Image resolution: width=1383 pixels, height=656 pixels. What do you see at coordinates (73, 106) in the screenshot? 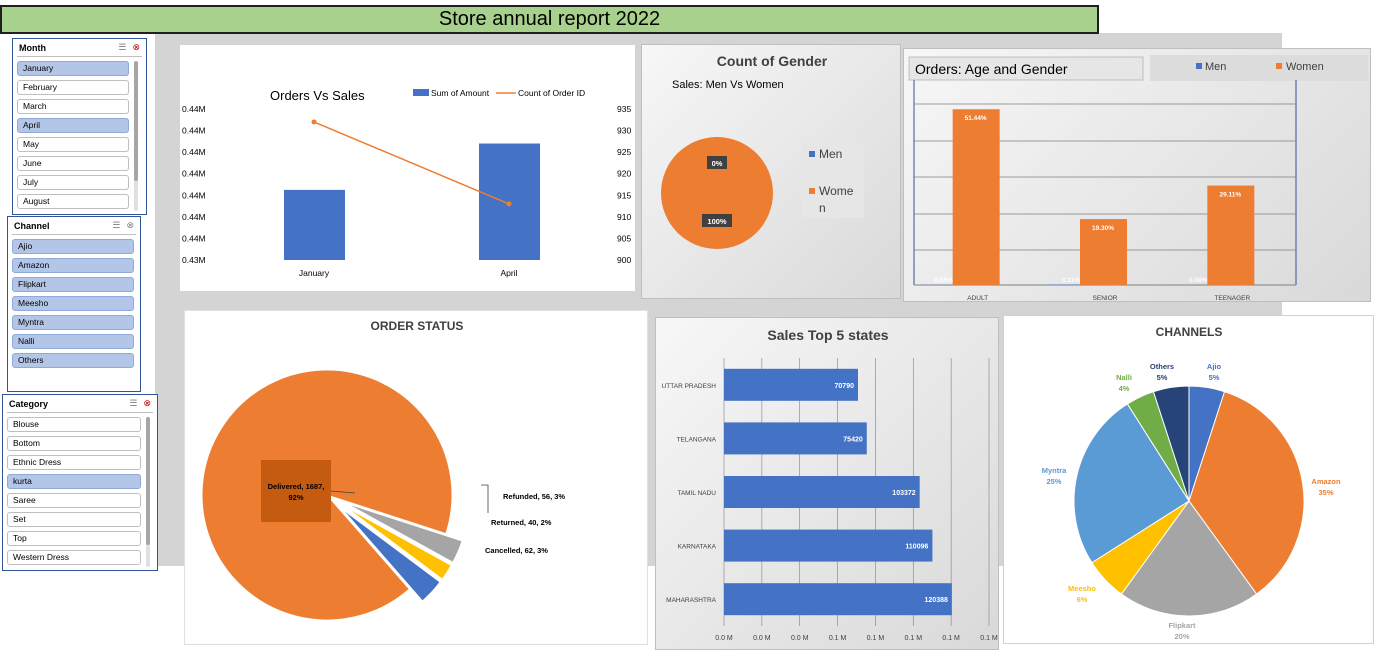
I see `slicer-item-march: March` at bounding box center [73, 106].